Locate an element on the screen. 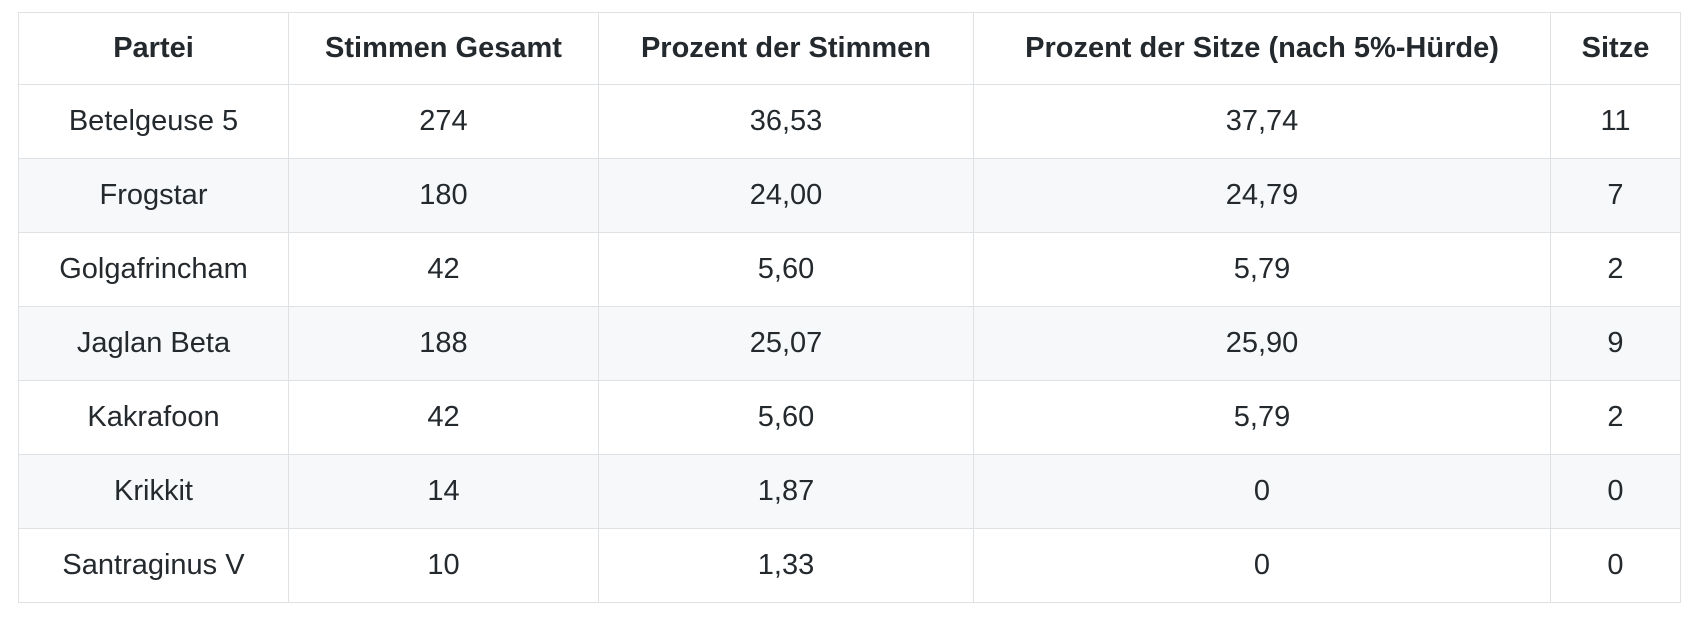 This screenshot has height=618, width=1698. seats-cell: 7 is located at coordinates (1615, 195).